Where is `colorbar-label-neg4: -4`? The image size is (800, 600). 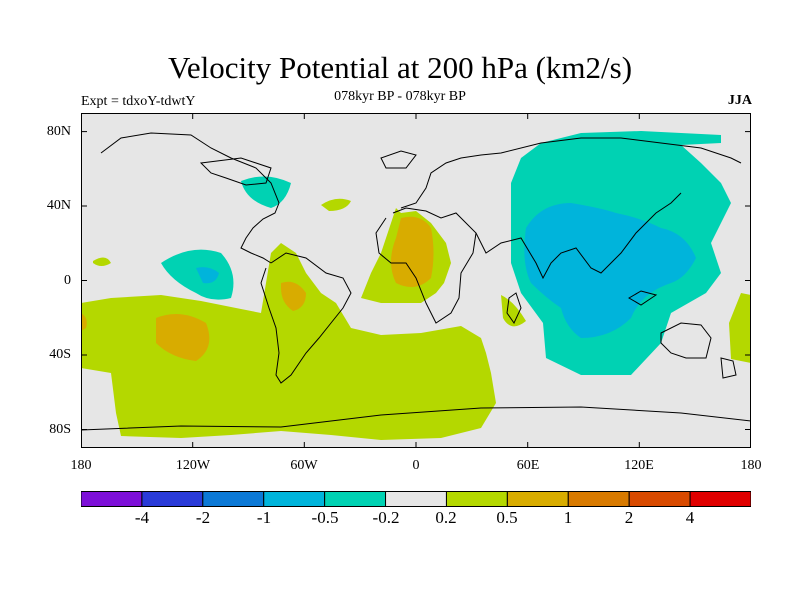
colorbar-label-neg4: -4 is located at coordinates (142, 517).